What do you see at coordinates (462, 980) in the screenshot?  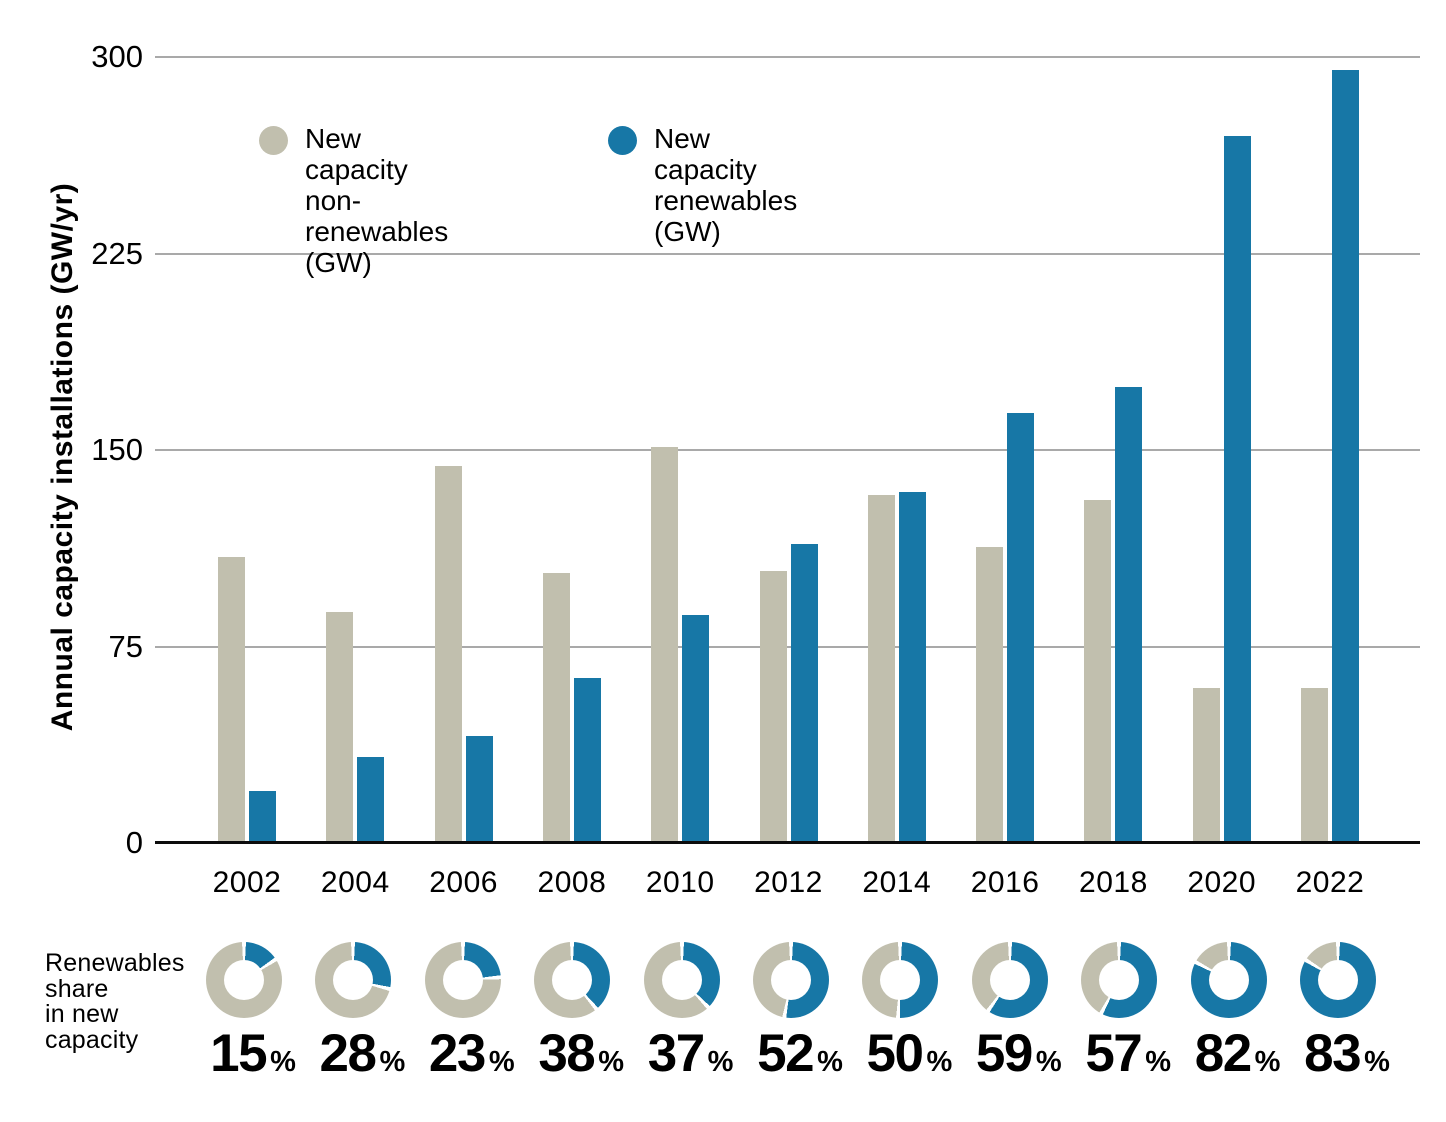 I see `donut-renewables-share-2006` at bounding box center [462, 980].